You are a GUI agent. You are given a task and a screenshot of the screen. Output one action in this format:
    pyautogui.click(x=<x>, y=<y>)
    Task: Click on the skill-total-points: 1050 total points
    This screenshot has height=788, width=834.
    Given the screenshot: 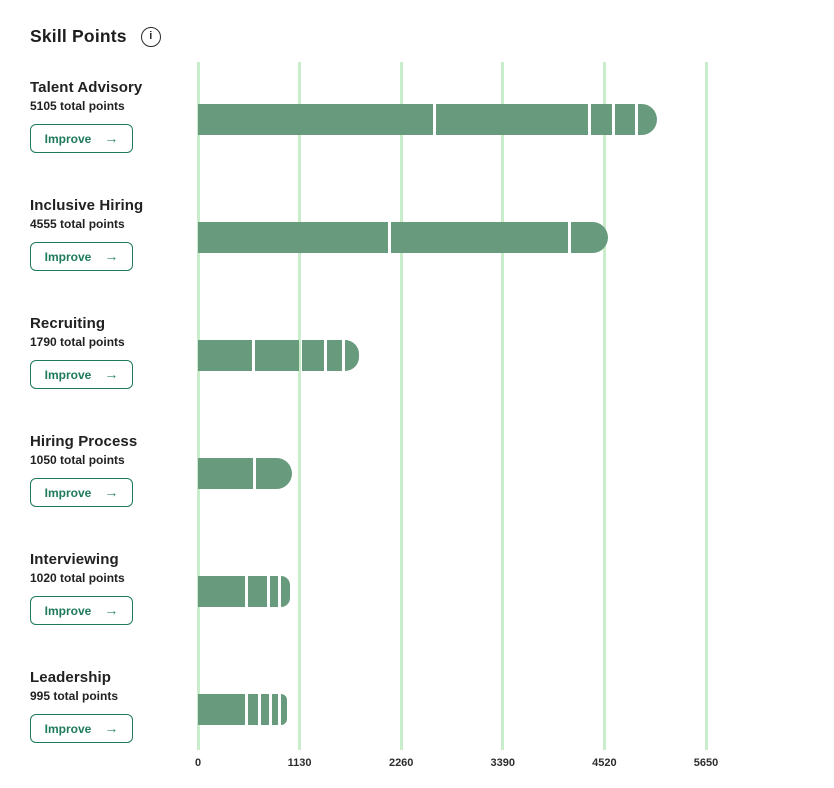 What is the action you would take?
    pyautogui.click(x=77, y=460)
    